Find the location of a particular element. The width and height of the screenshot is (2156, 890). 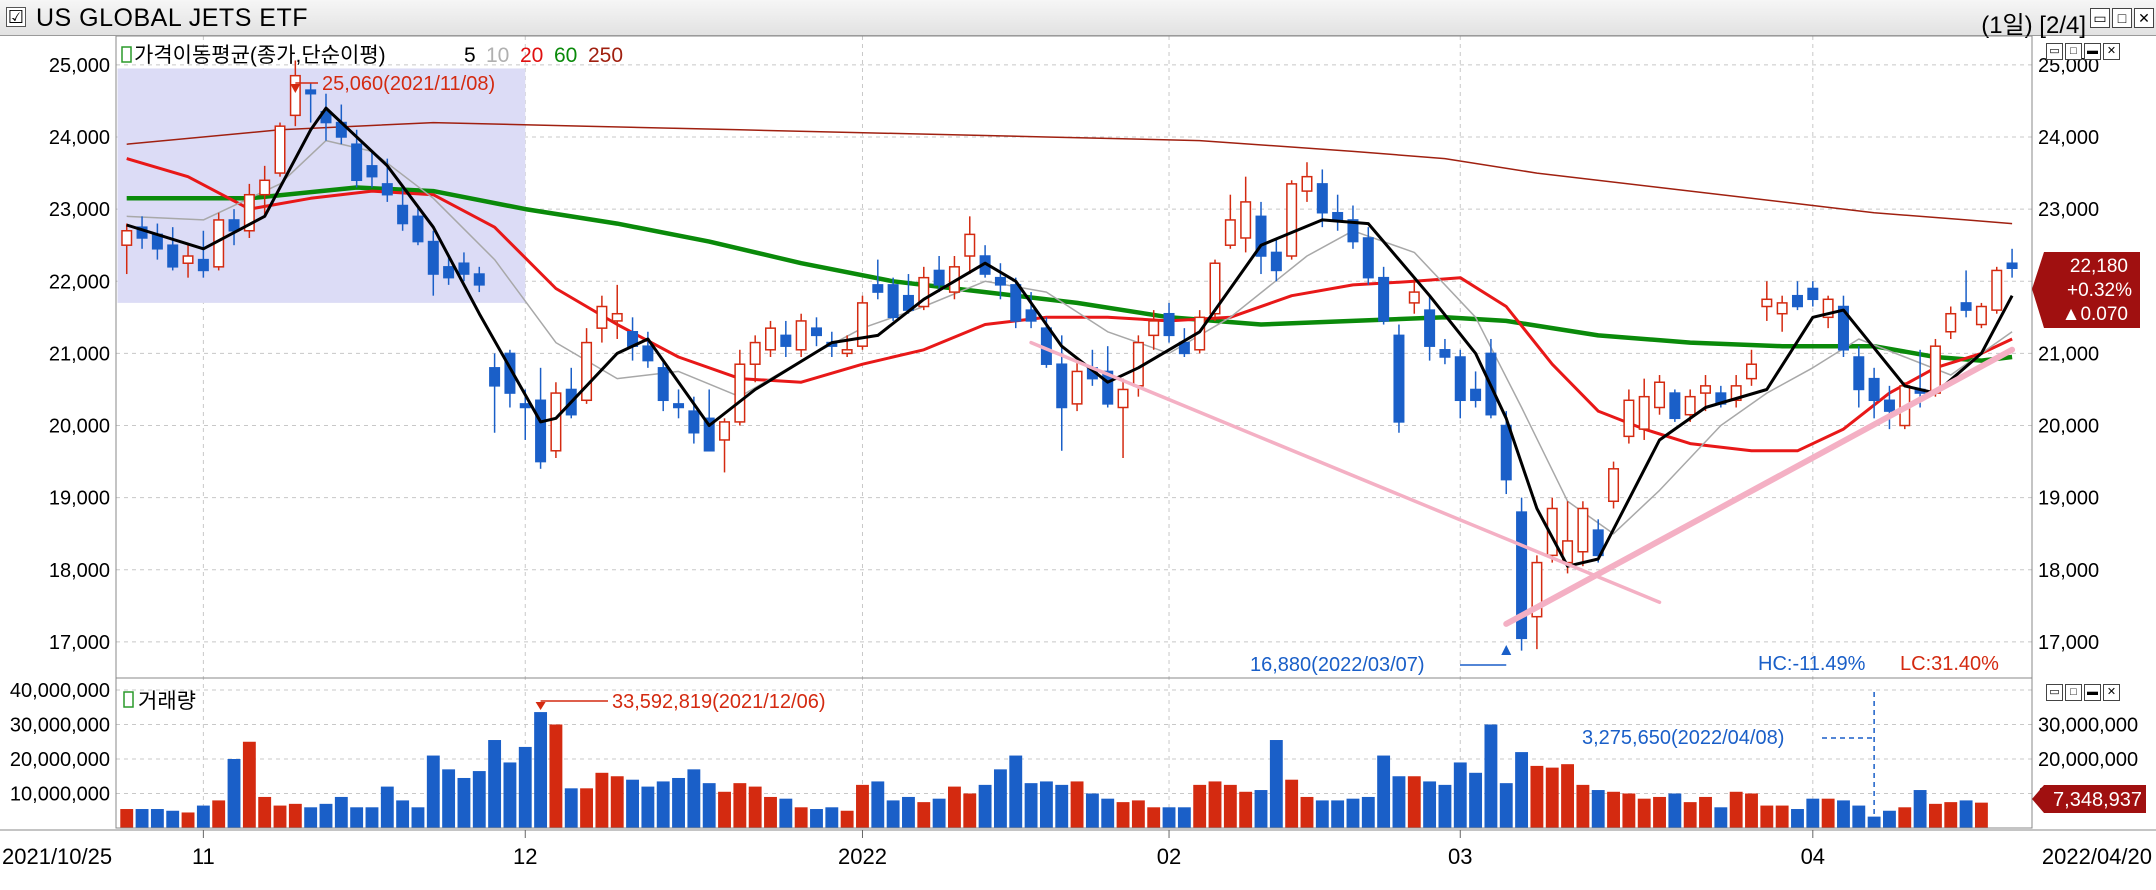

ma-period-3: 60 is located at coordinates (565, 55).